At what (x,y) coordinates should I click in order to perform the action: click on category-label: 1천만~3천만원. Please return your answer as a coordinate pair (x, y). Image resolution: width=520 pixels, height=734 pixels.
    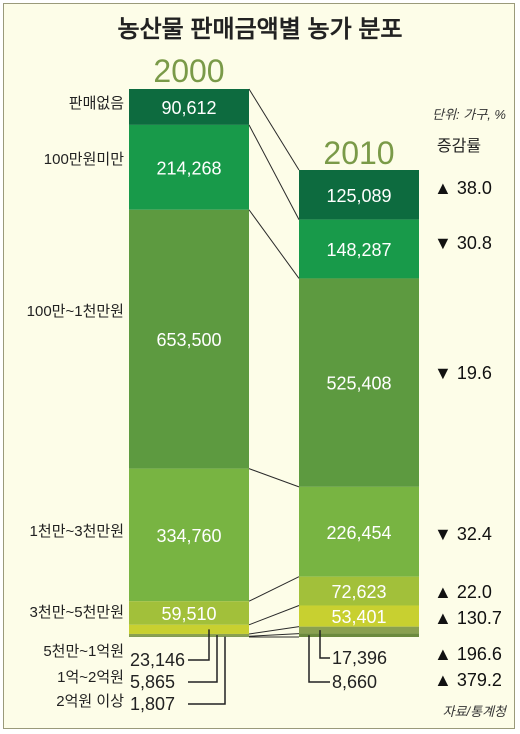
    Looking at the image, I should click on (77, 531).